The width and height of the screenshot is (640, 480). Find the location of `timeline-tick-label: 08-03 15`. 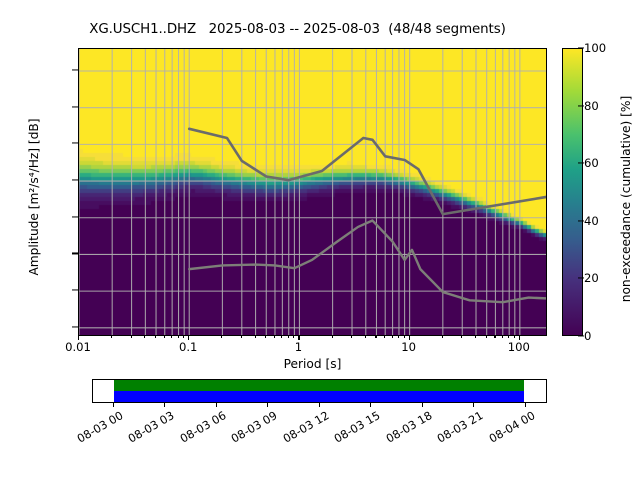

timeline-tick-label: 08-03 15 is located at coordinates (357, 427).